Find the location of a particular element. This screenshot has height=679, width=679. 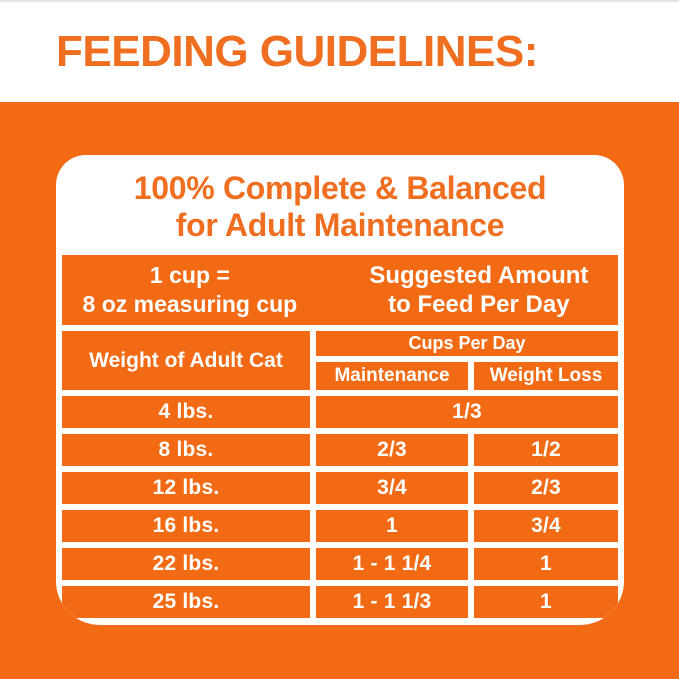

table-row-weight: 12 lbs. is located at coordinates (186, 488).